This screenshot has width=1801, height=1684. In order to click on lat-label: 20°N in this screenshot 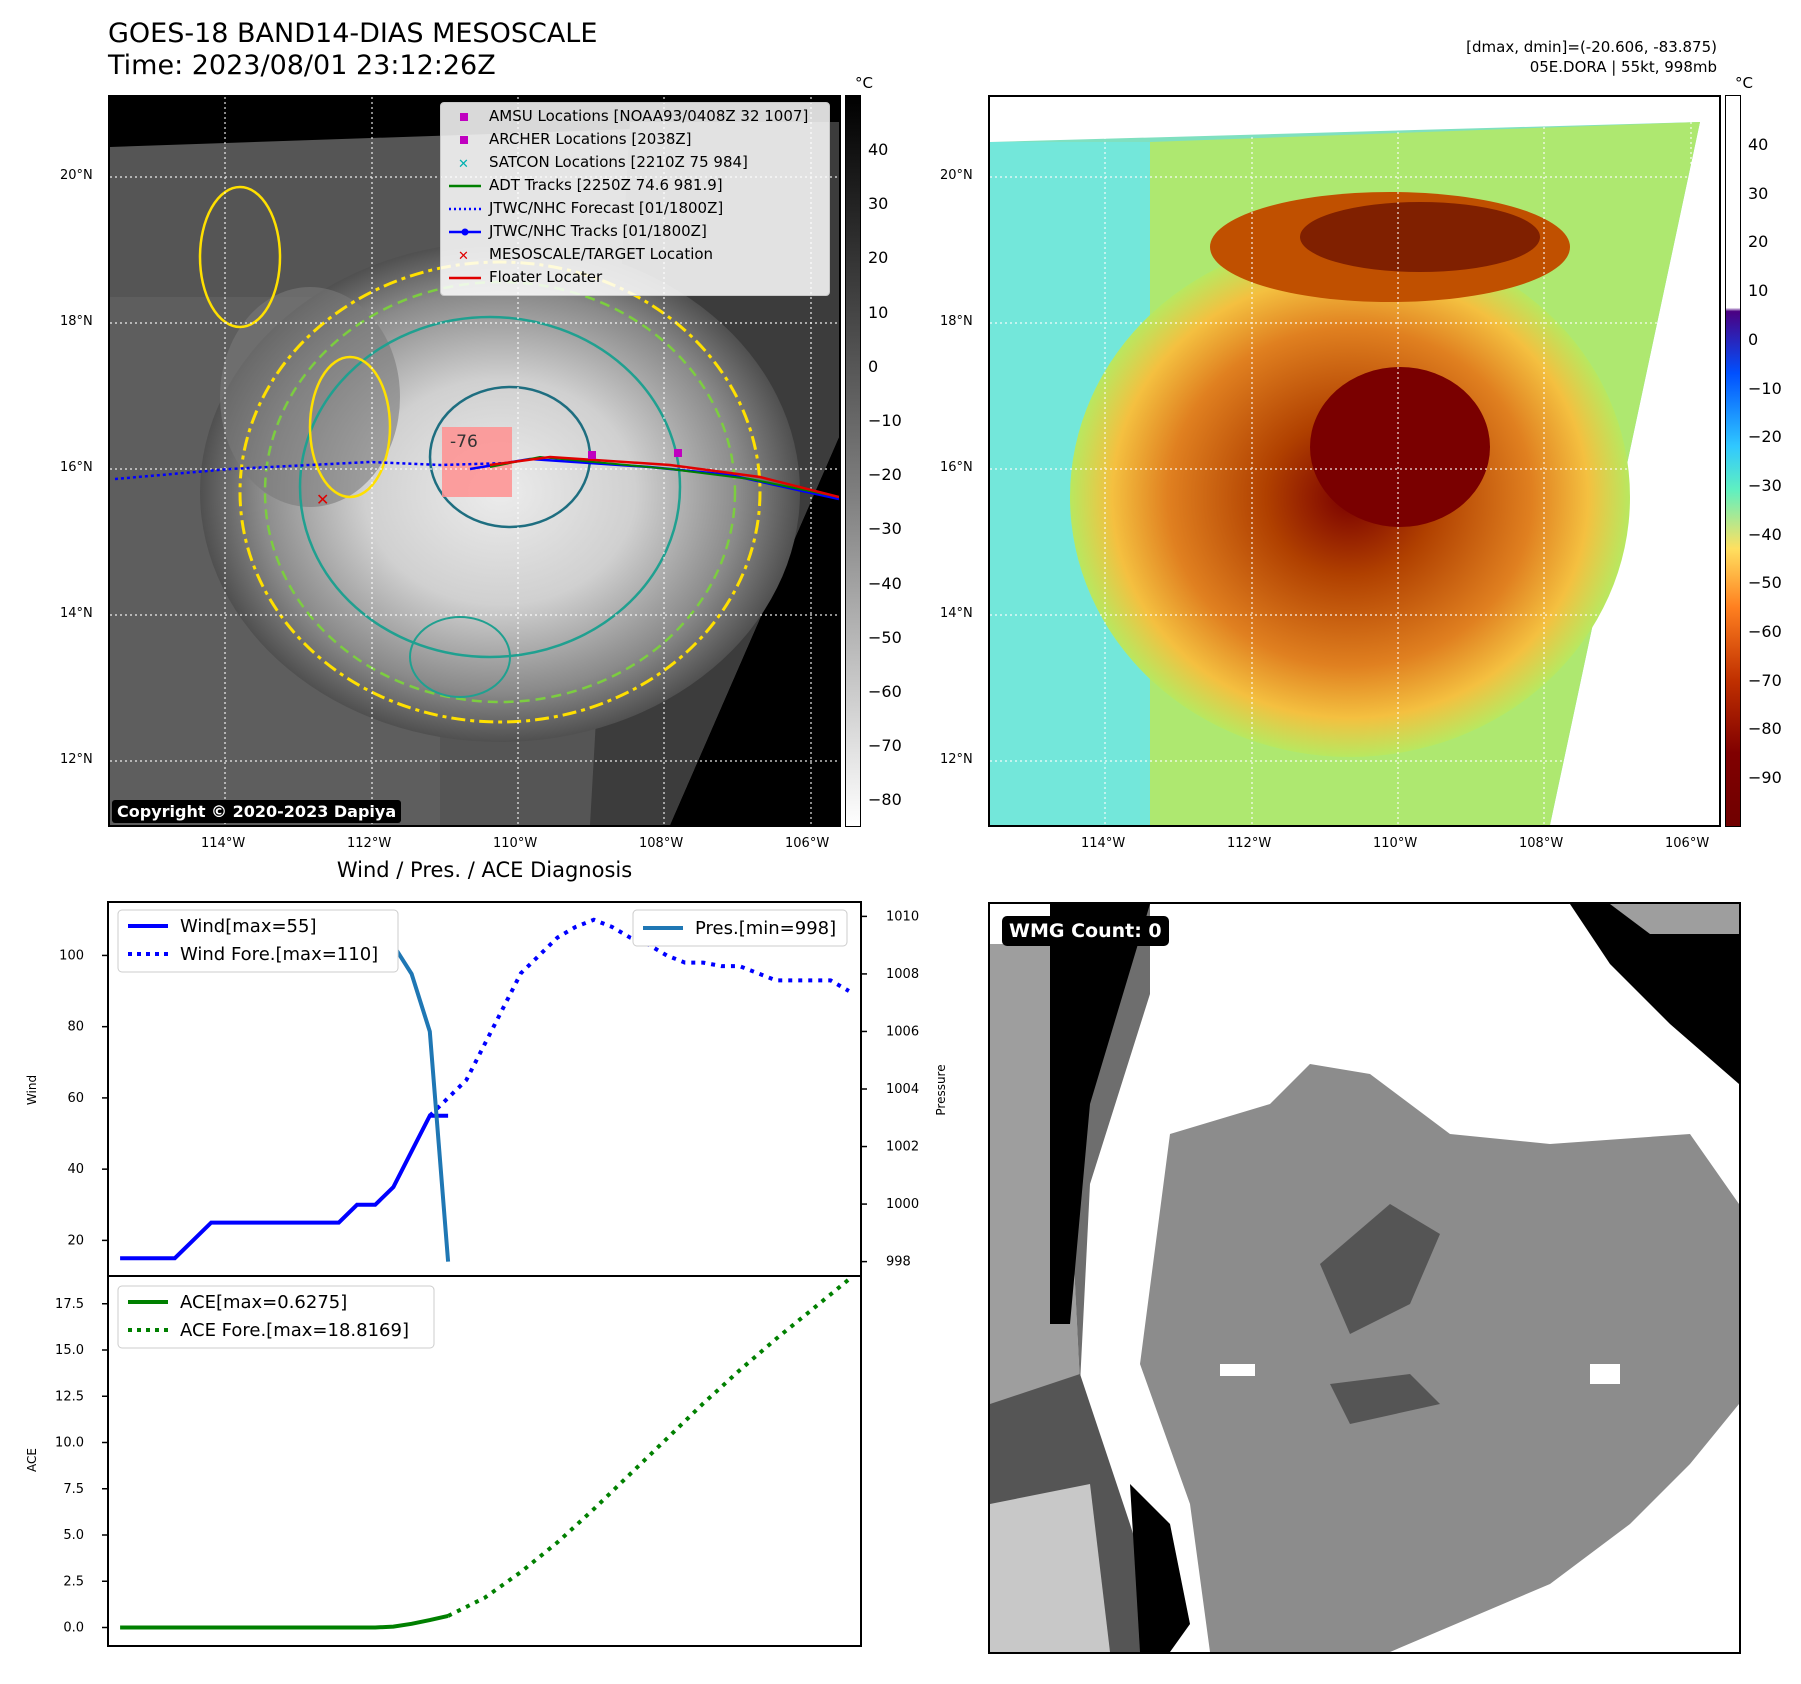, I will do `click(76, 175)`.